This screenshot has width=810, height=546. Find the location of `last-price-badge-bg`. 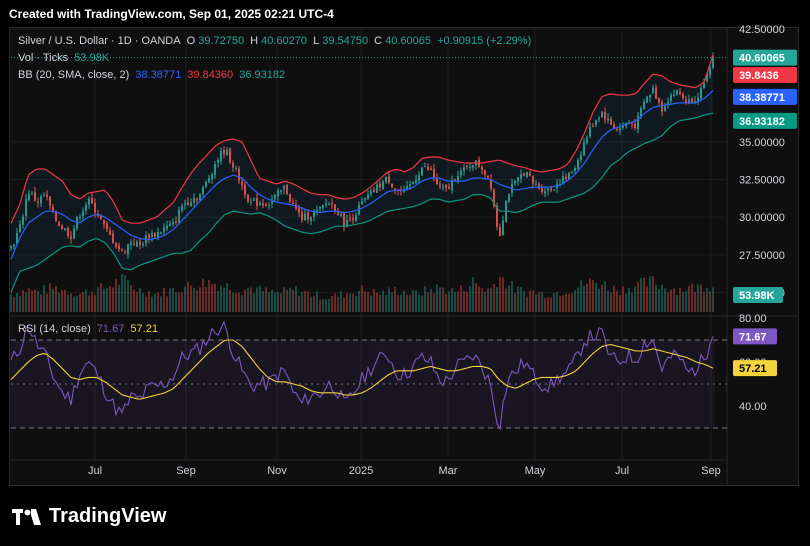

last-price-badge-bg is located at coordinates (765, 57).